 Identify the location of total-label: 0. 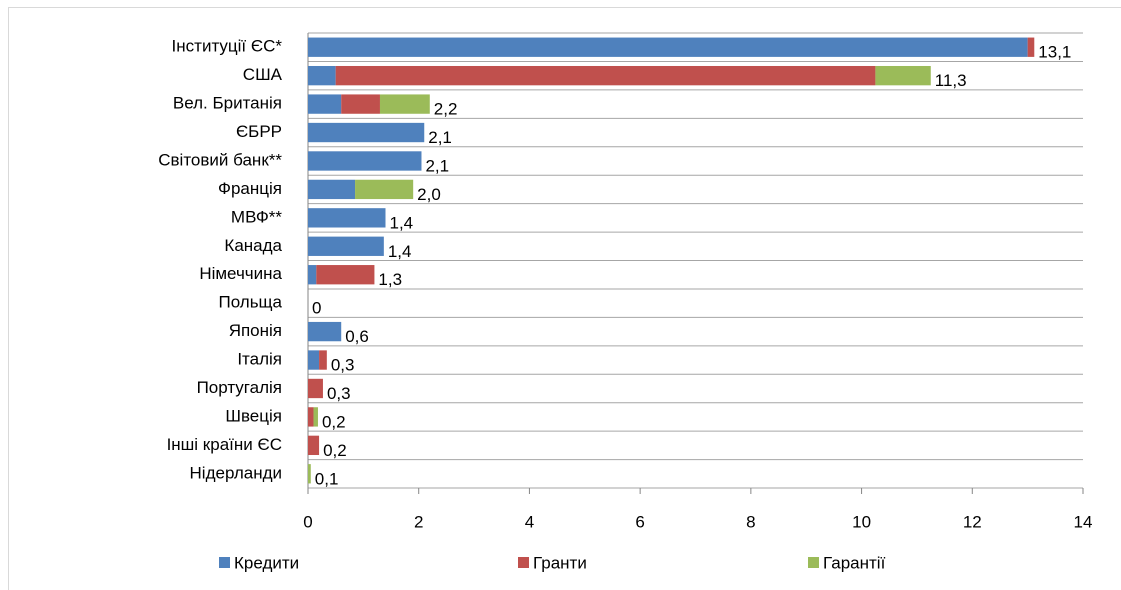
(316, 308).